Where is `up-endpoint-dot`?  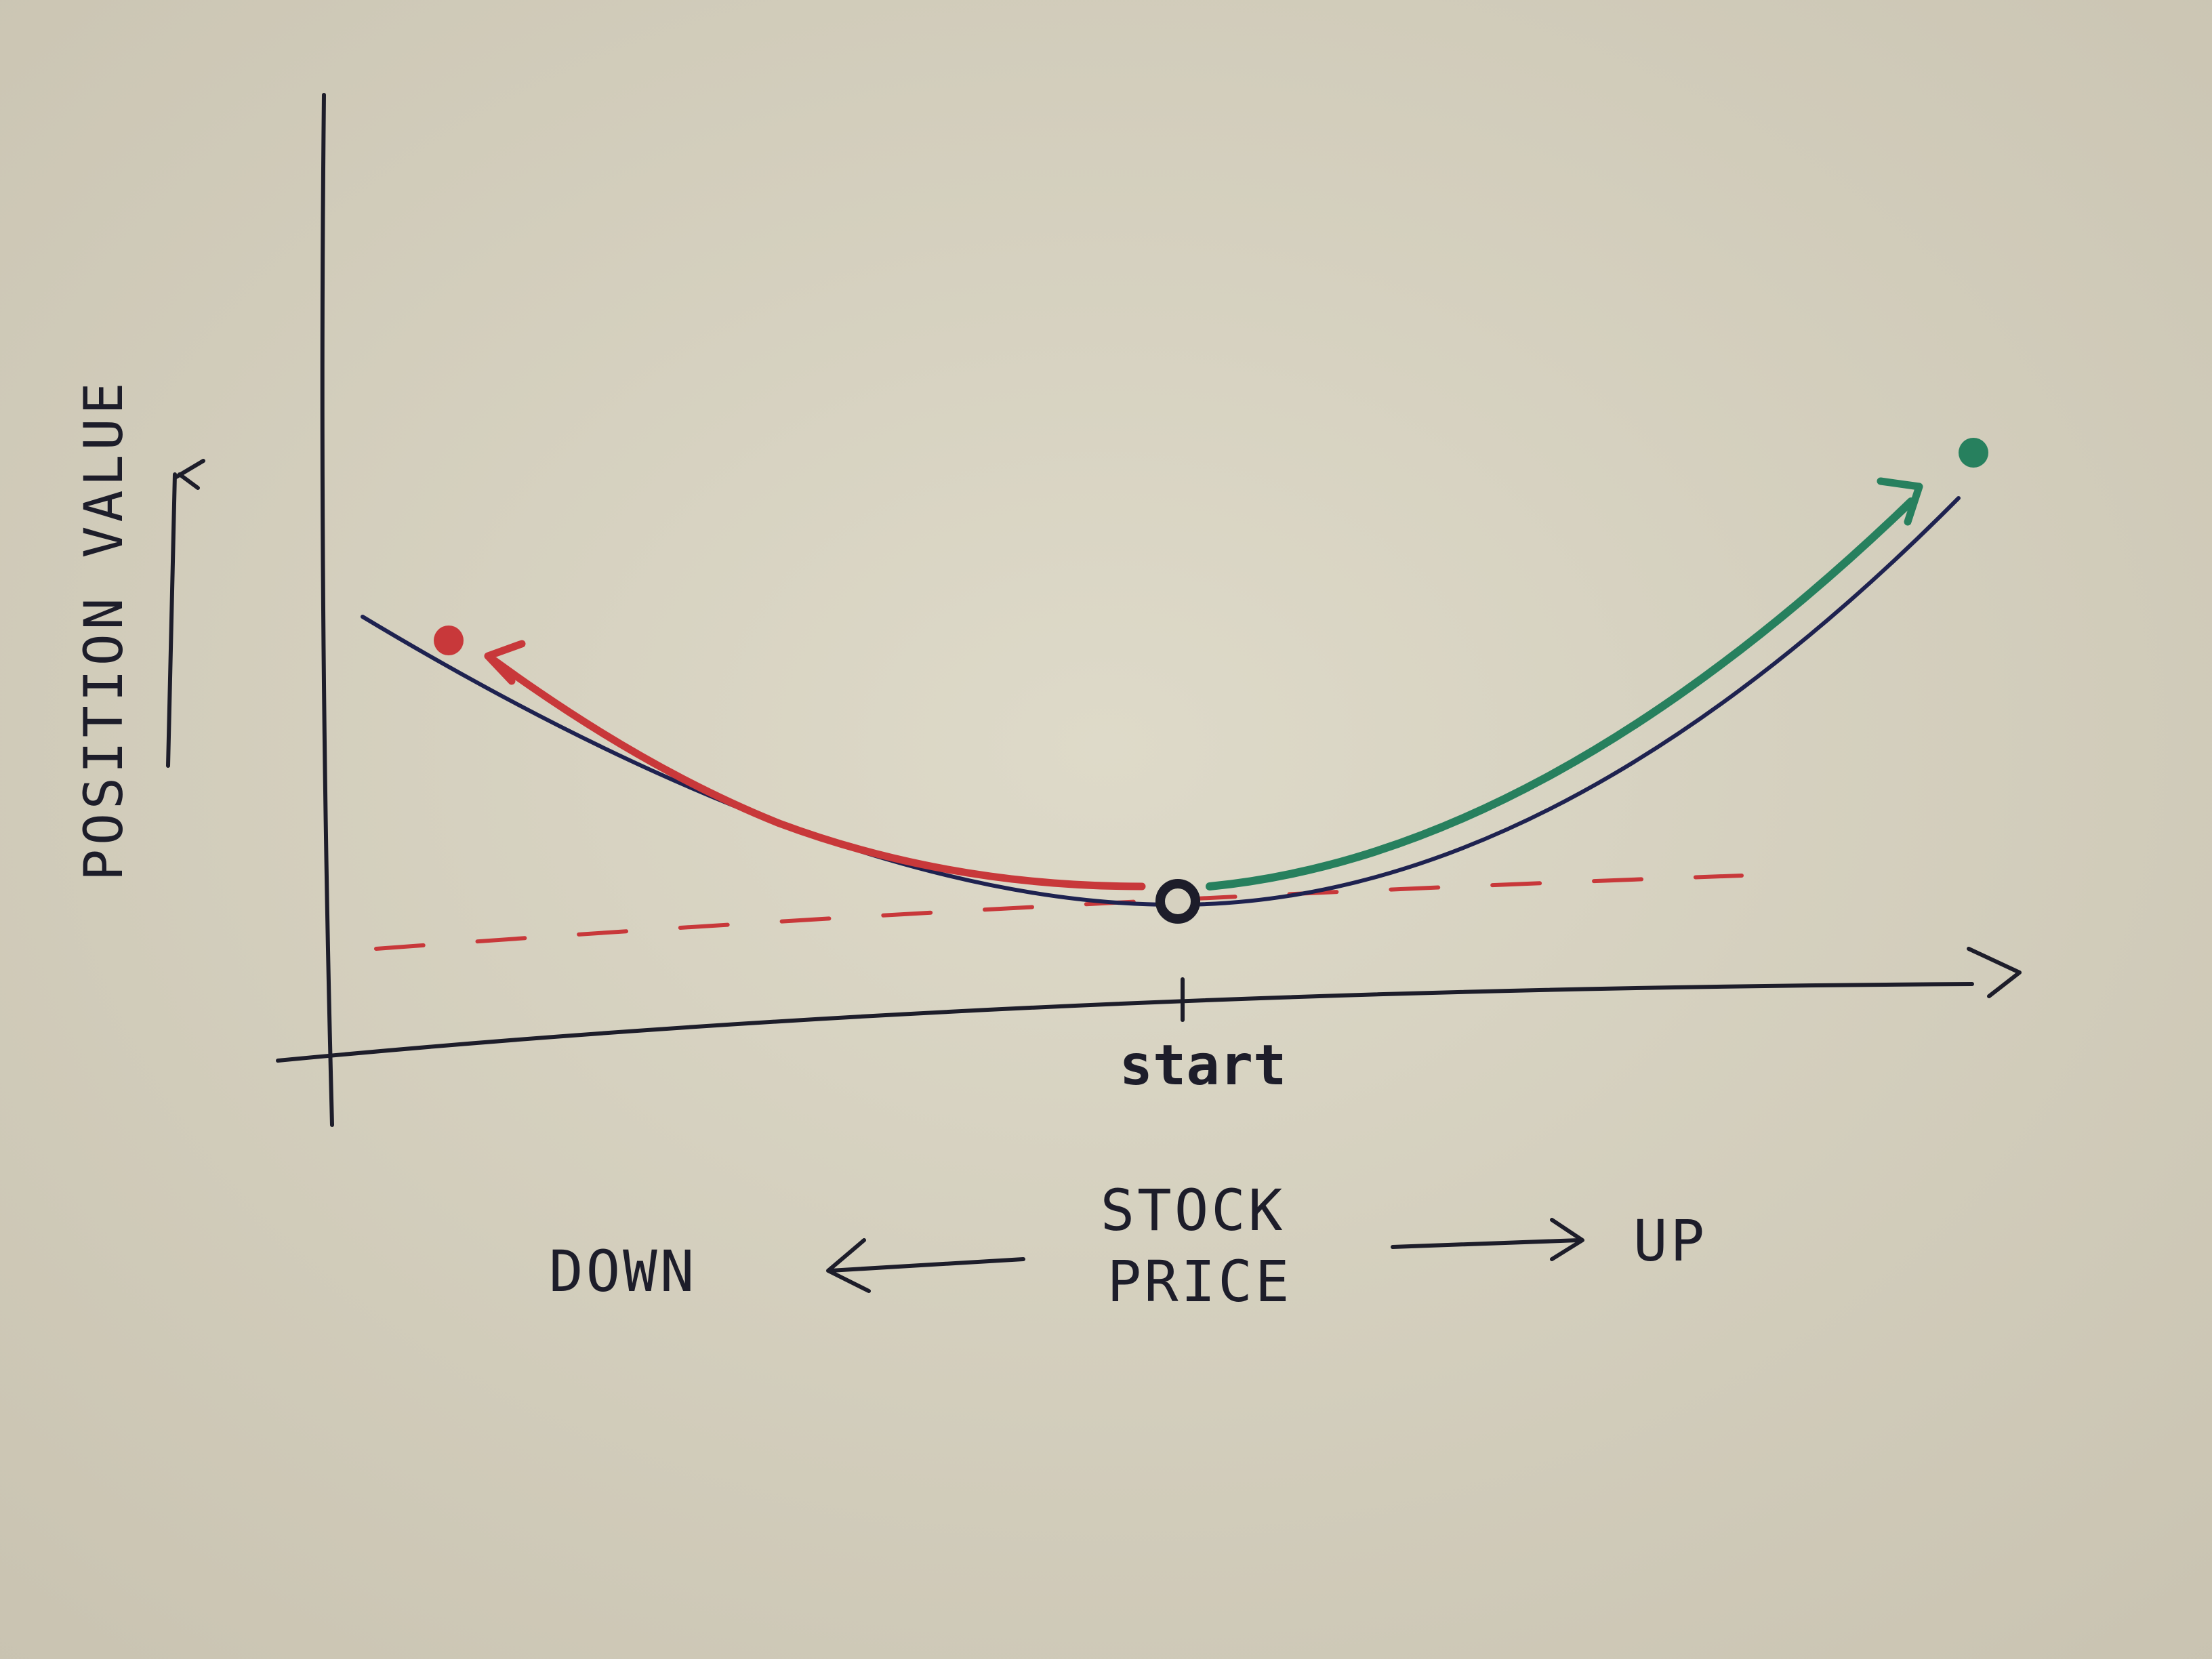
up-endpoint-dot is located at coordinates (1973, 453).